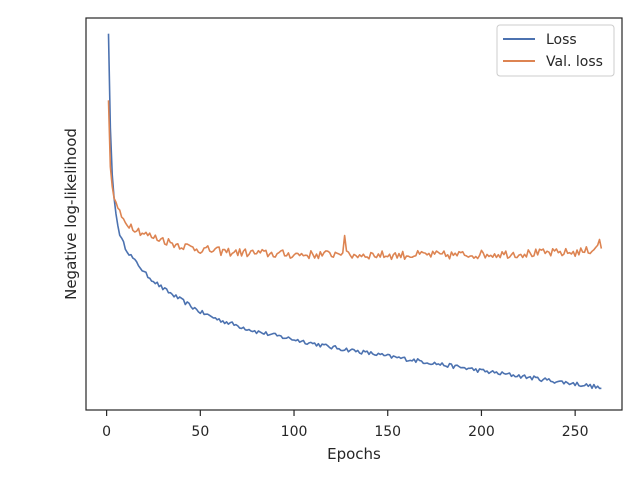  Describe the element at coordinates (294, 432) in the screenshot. I see `x-tick-label: 100` at that location.